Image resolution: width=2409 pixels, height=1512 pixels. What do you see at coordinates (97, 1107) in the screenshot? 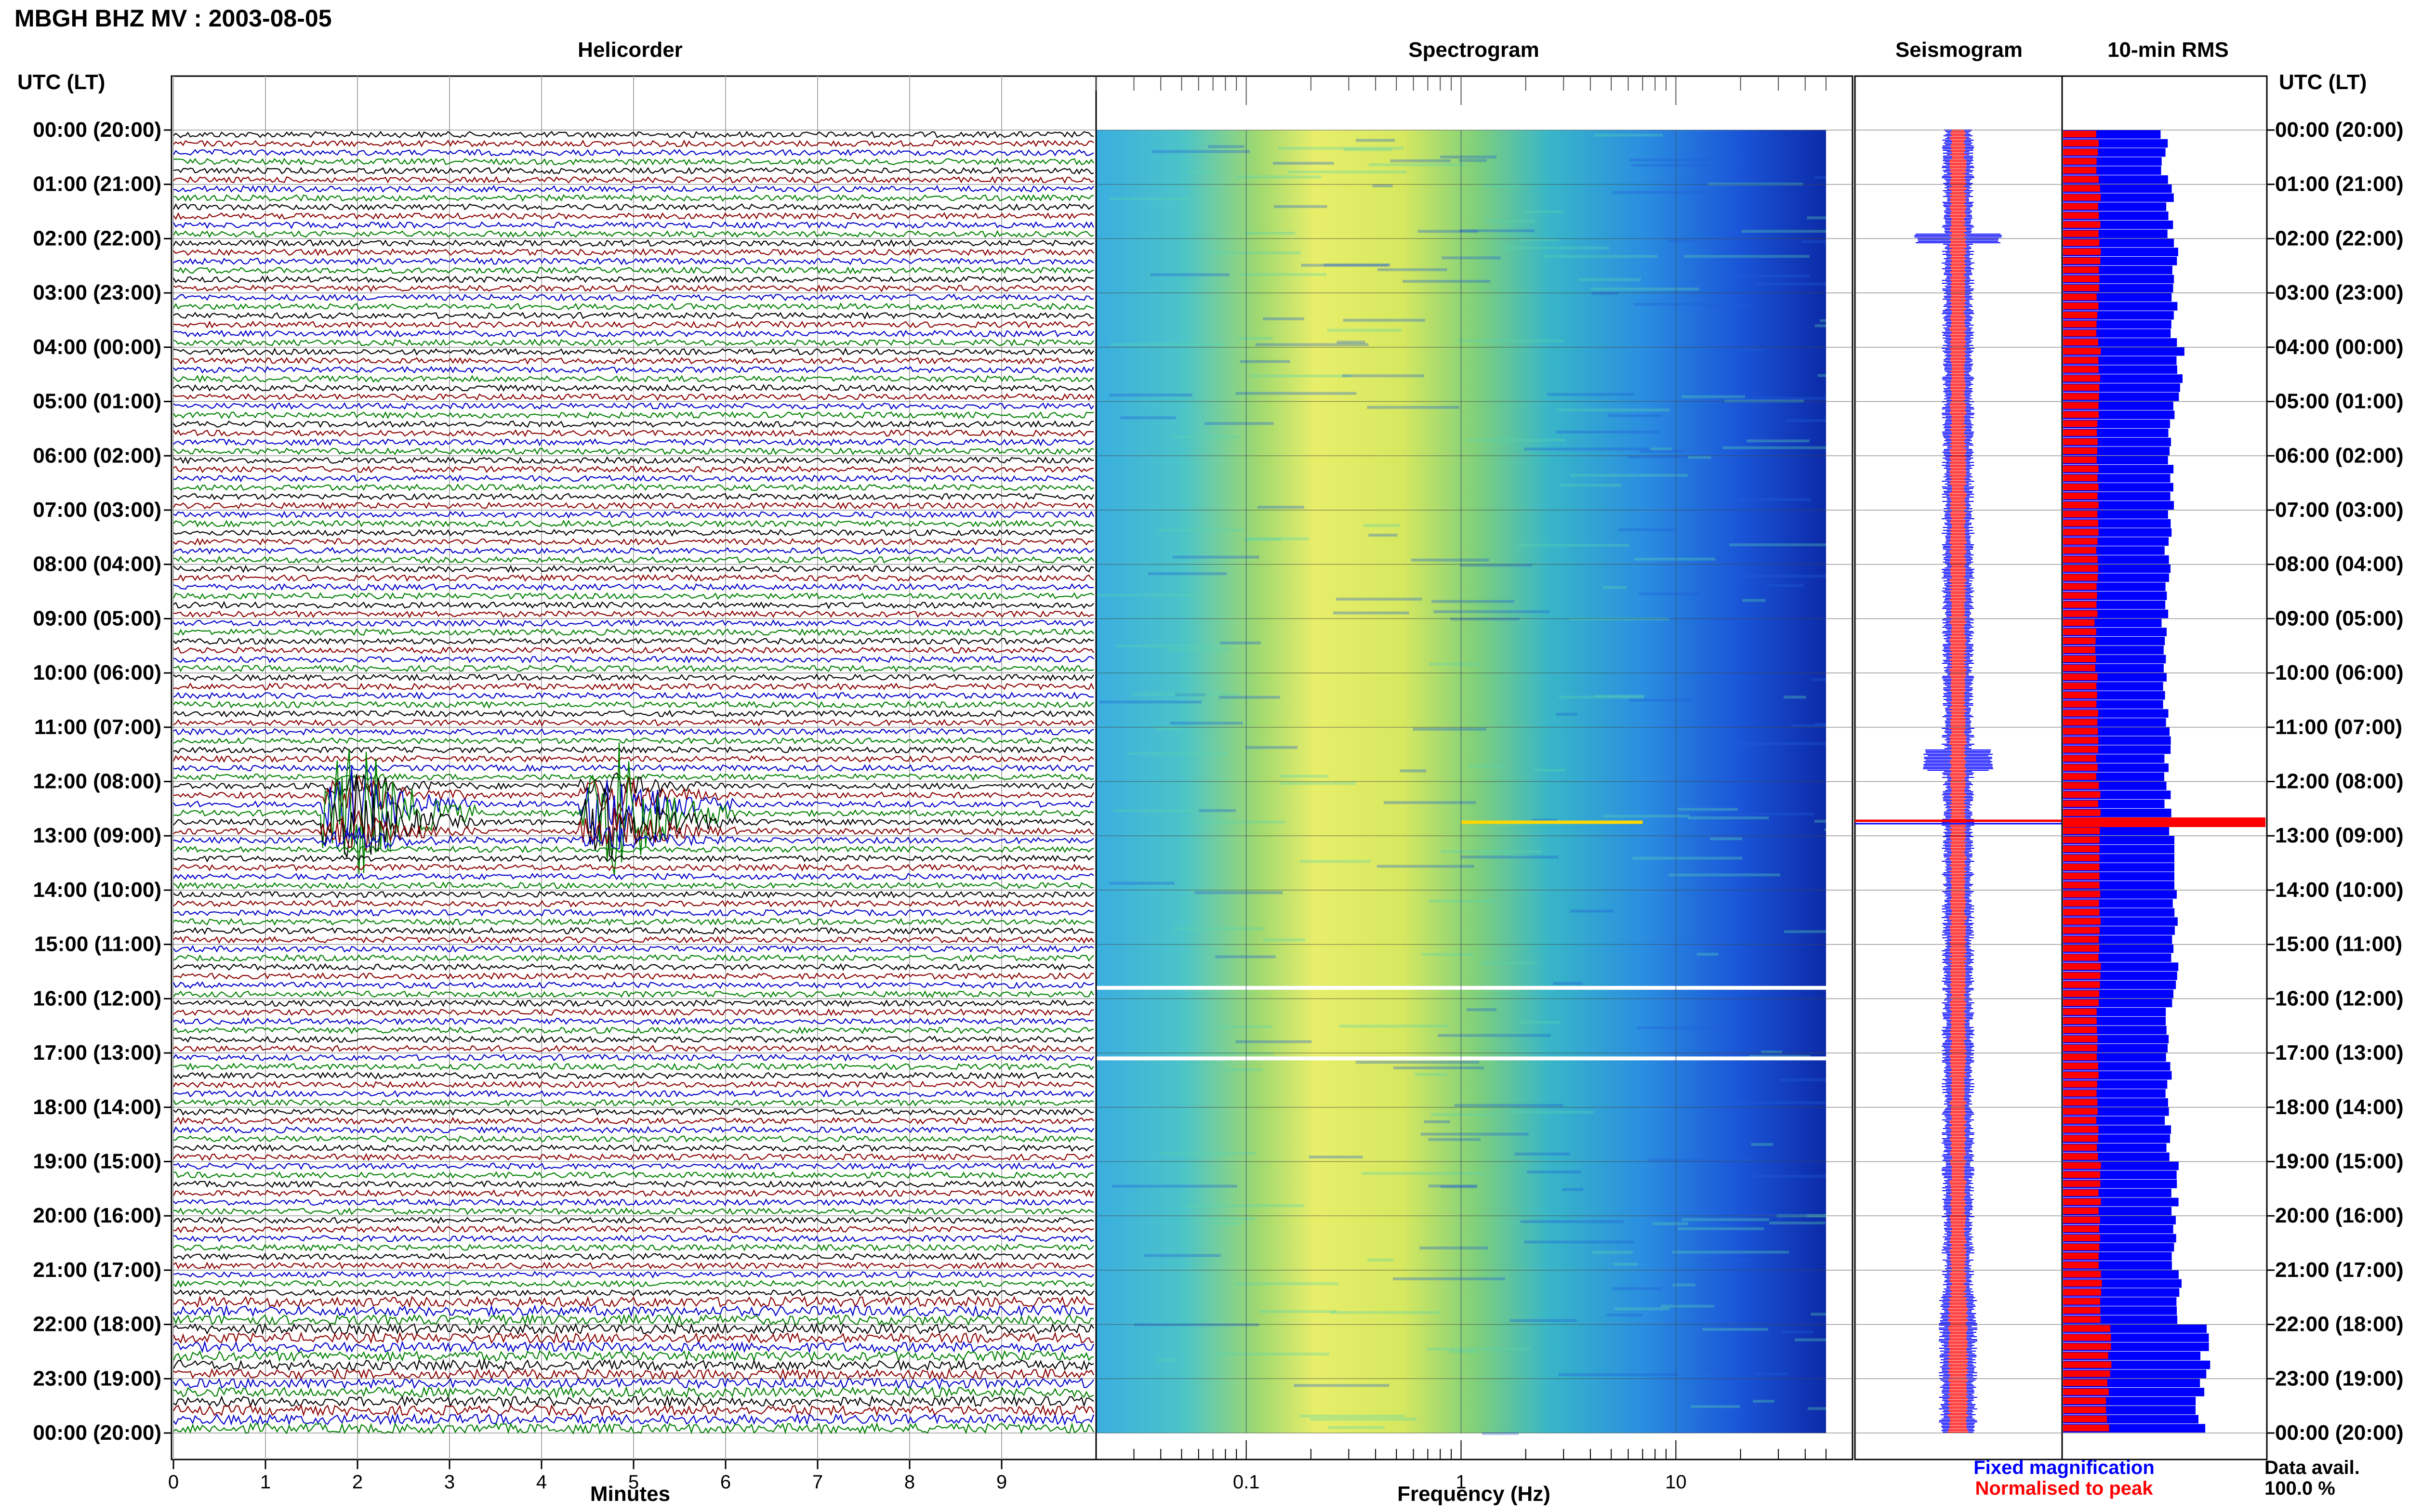
I see `time-label-left: 18:00 (14:00)` at bounding box center [97, 1107].